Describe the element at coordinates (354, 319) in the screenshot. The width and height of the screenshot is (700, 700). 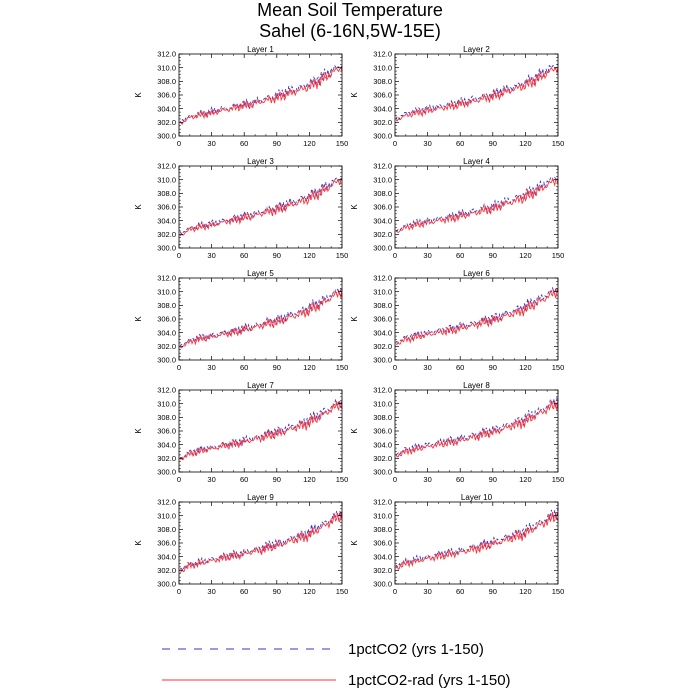
I see `y-axis-label-layer-6: K` at that location.